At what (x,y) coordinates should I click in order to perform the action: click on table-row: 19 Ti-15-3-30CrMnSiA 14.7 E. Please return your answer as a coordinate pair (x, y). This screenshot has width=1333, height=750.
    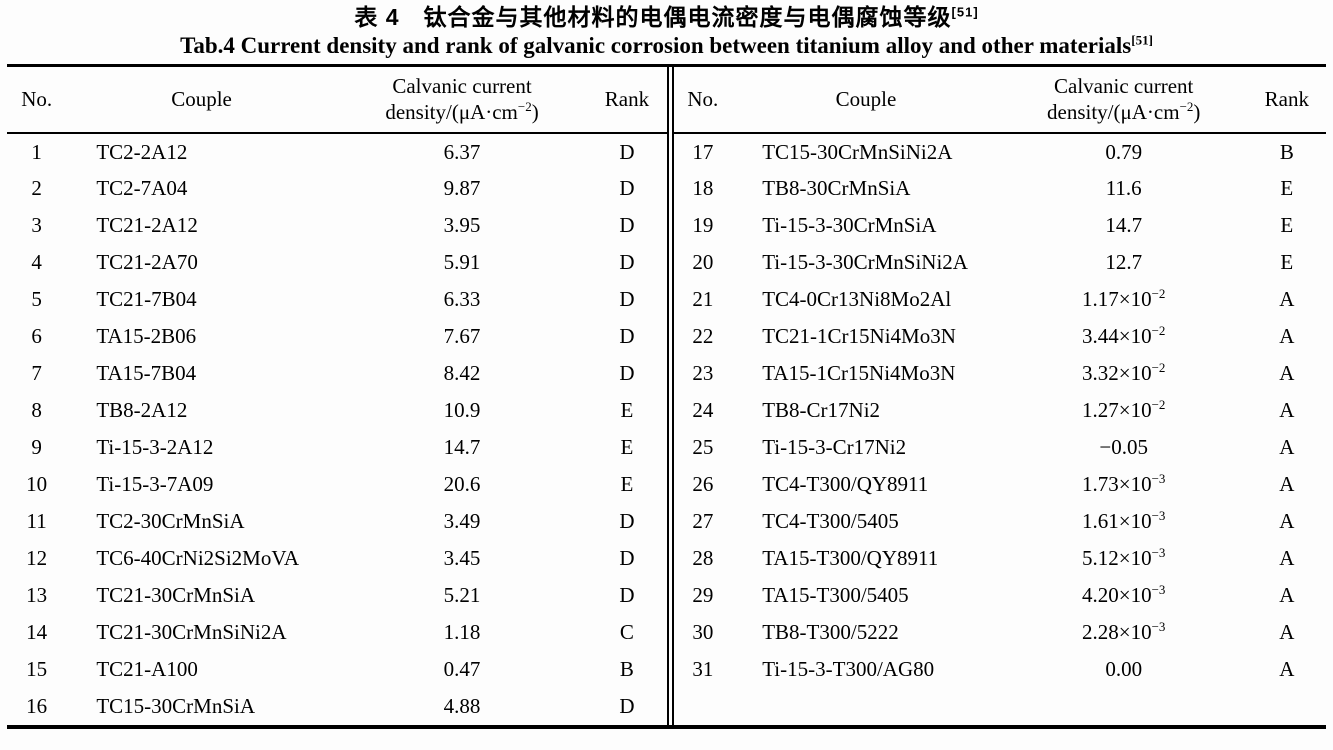
    Looking at the image, I should click on (1000, 225).